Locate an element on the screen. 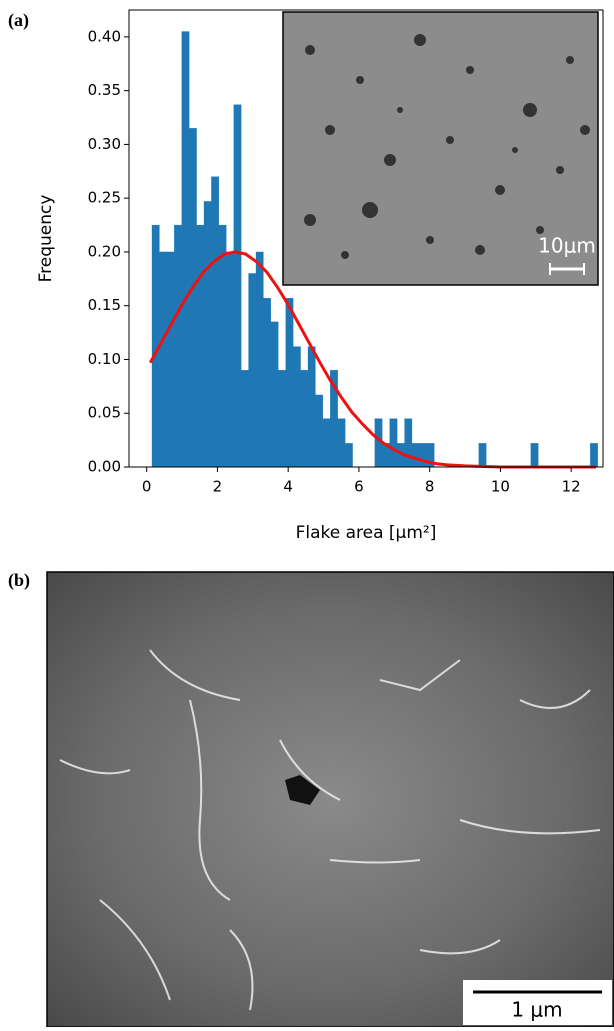 Image resolution: width=614 pixels, height=1031 pixels. y-axis-label: Frequency is located at coordinates (46, 239).